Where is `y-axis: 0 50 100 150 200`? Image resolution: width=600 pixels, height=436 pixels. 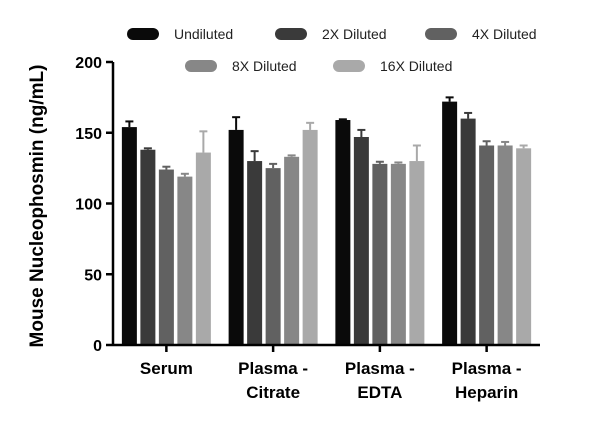
y-axis: 0 50 100 150 200 is located at coordinates (95, 205).